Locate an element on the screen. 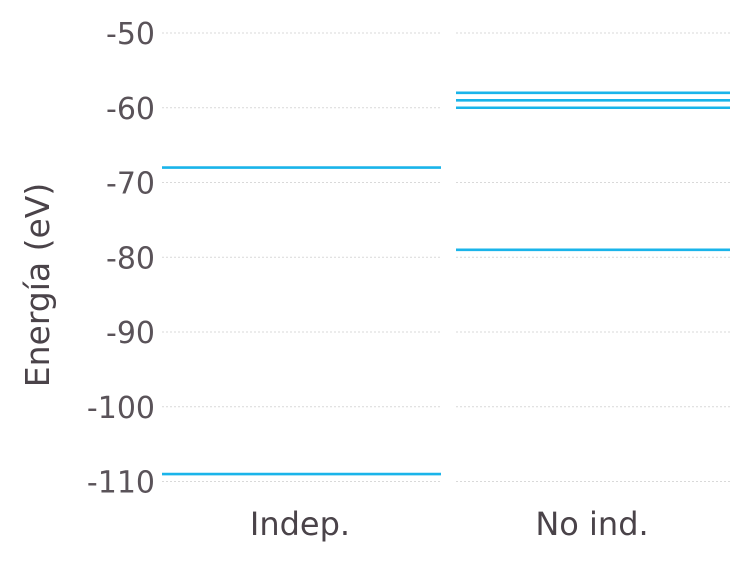  y-tick-label: -100 is located at coordinates (121, 408).